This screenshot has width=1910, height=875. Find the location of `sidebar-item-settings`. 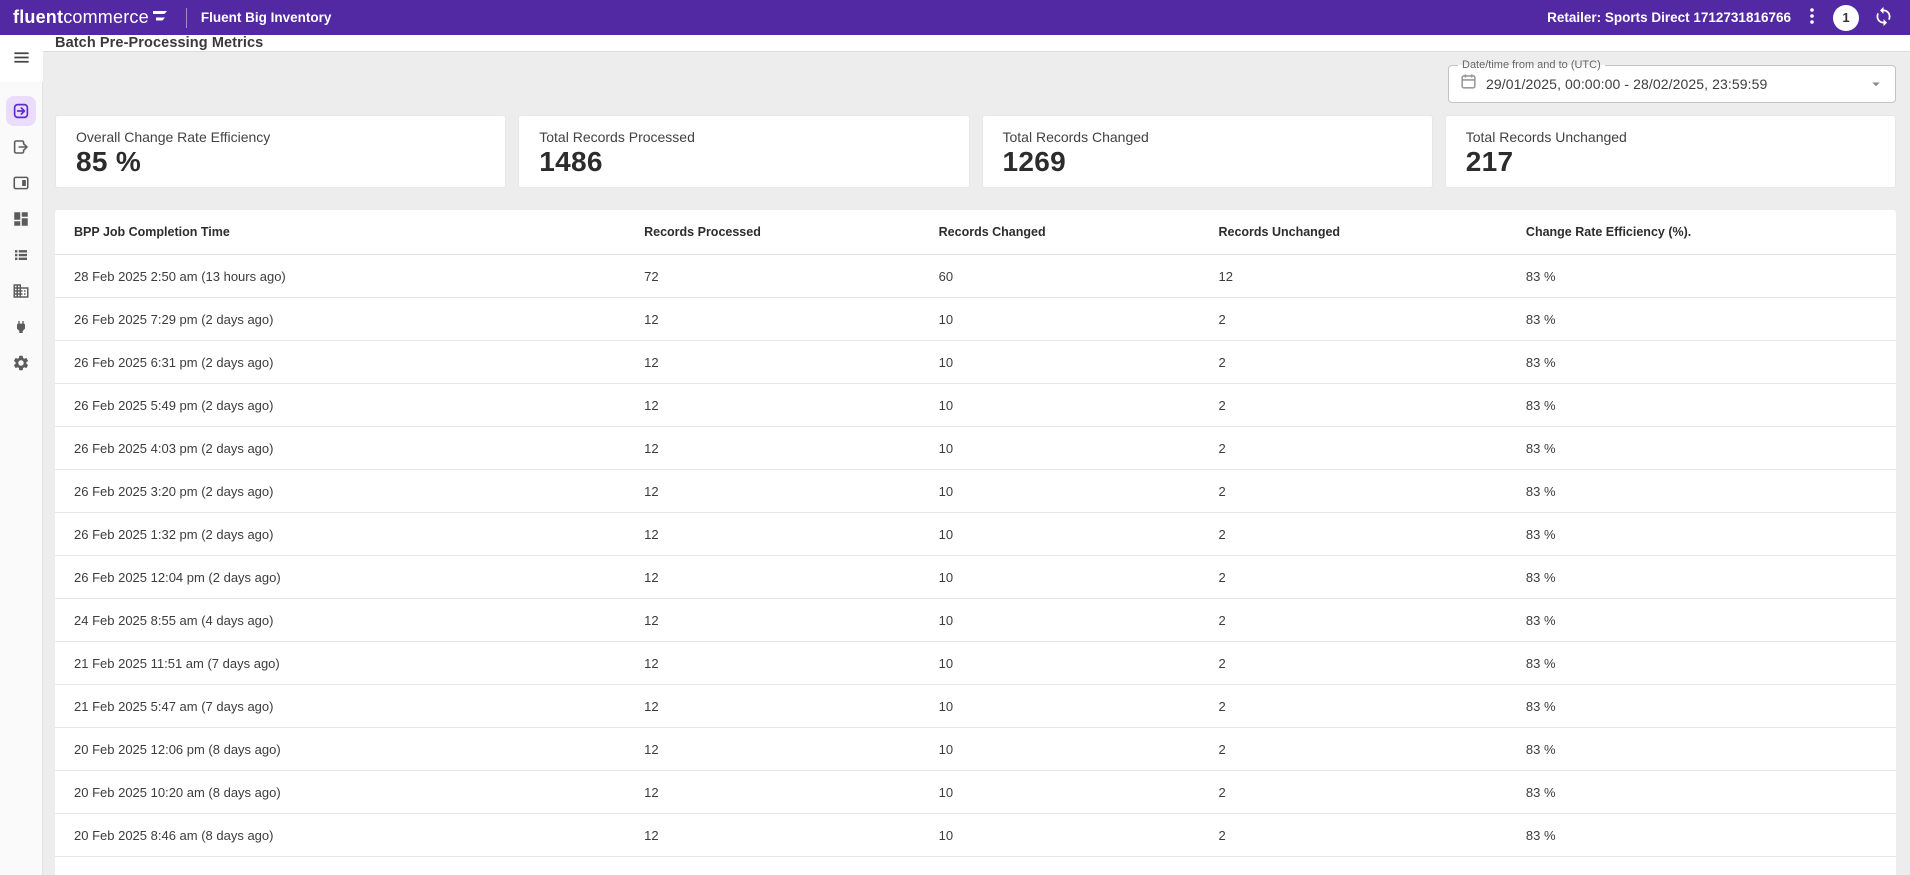

sidebar-item-settings is located at coordinates (21, 363).